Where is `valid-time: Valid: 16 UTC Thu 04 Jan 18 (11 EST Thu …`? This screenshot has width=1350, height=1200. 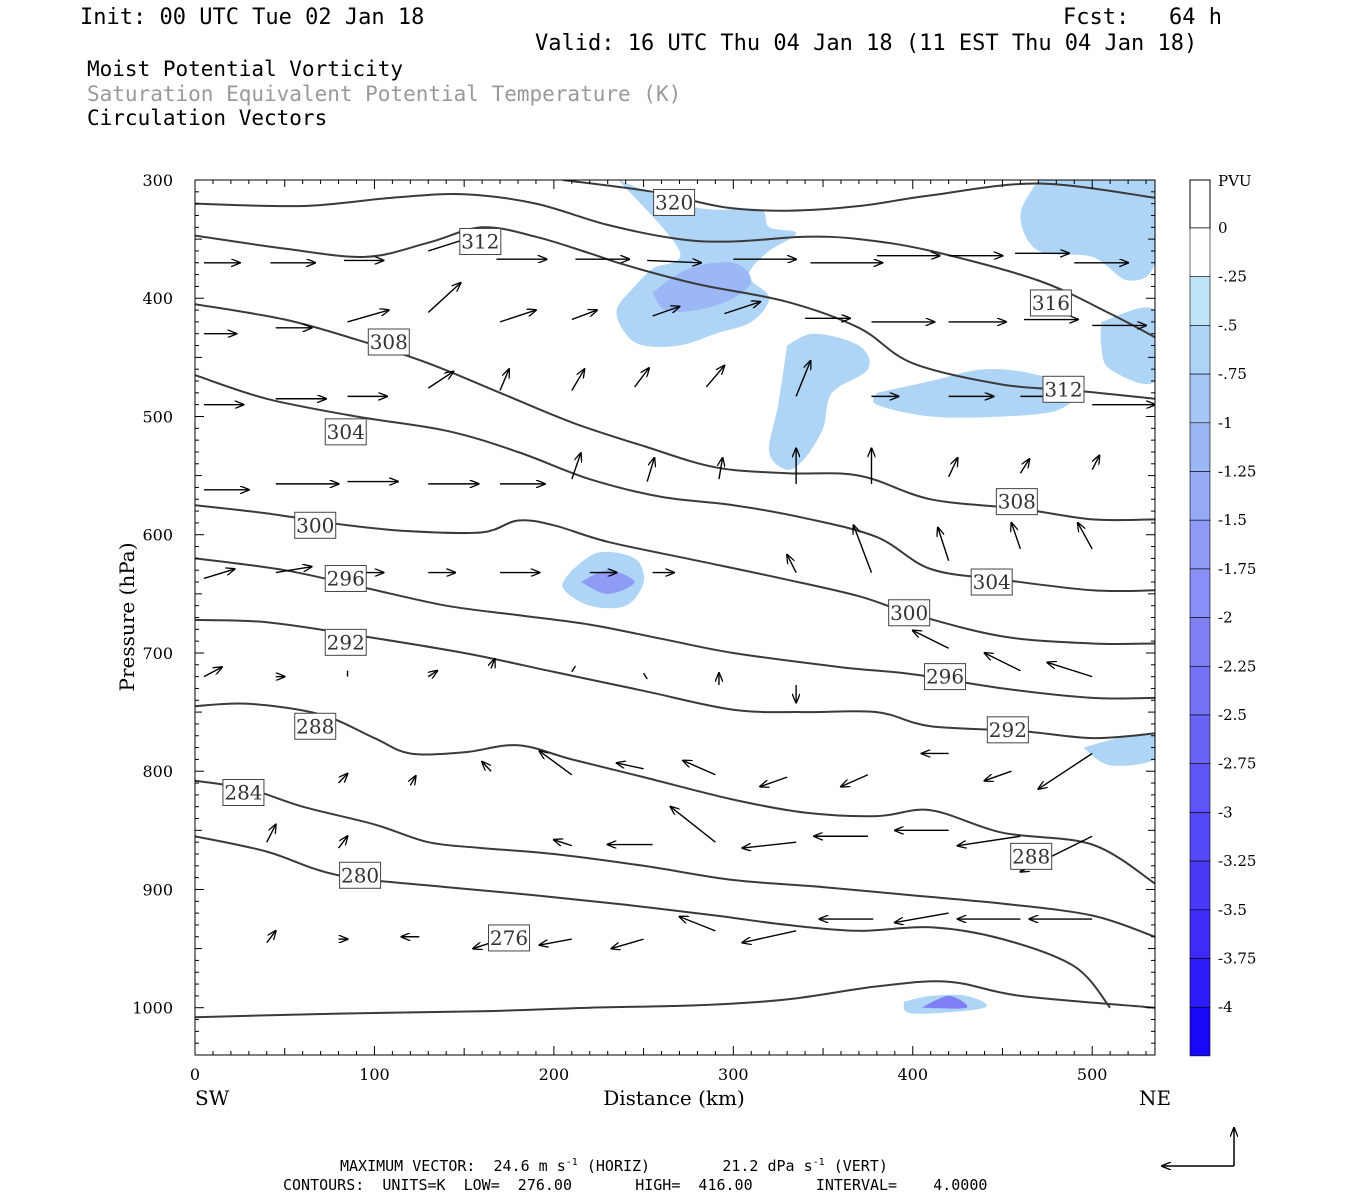
valid-time: Valid: 16 UTC Thu 04 Jan 18 (11 EST Thu … is located at coordinates (866, 43).